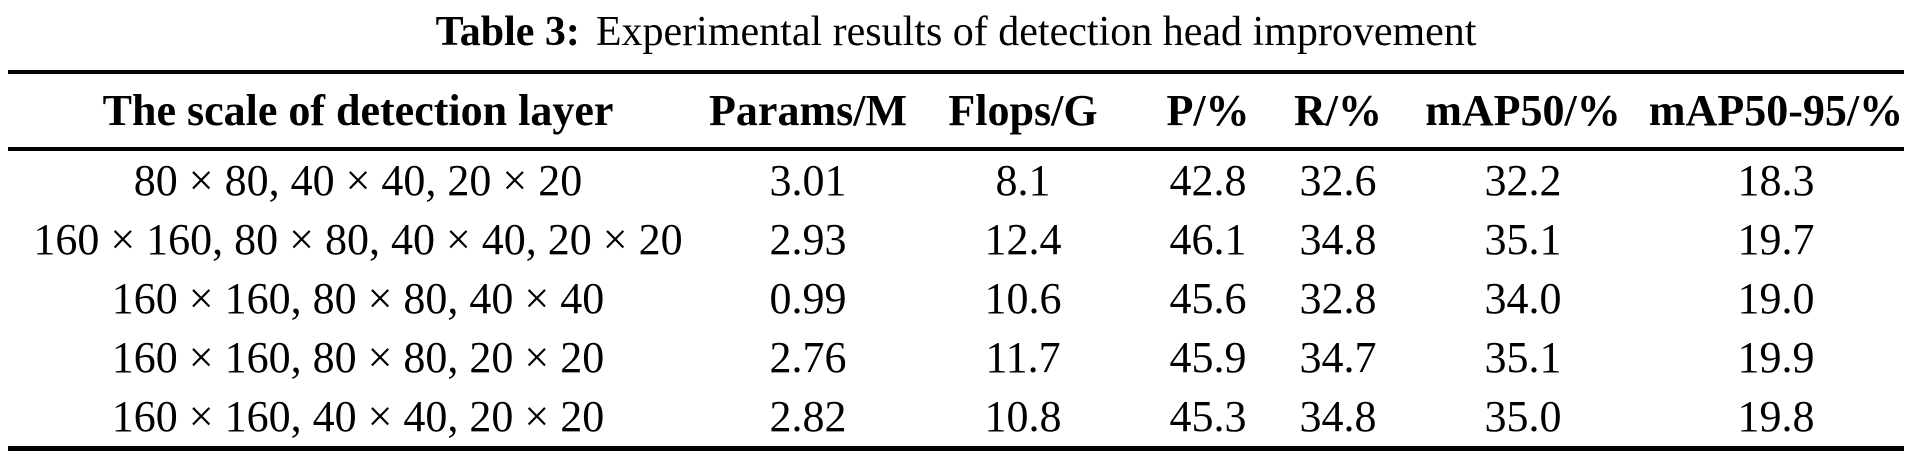  Describe the element at coordinates (1208, 239) in the screenshot. I see `cell-precision: 46.1` at that location.